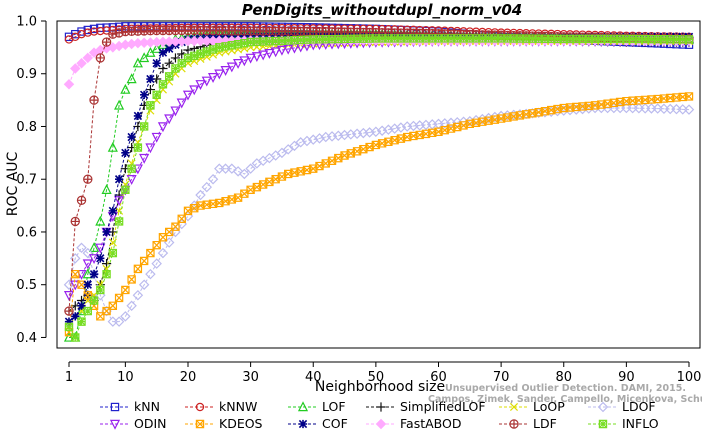  I want to click on x-axis-label: Neighborhood size, so click(380, 387).